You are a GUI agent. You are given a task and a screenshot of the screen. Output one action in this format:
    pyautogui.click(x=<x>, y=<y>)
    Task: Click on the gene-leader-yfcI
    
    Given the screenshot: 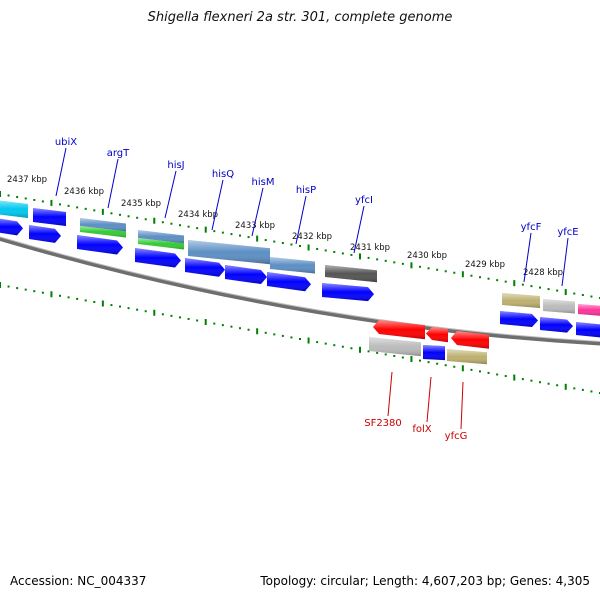 What is the action you would take?
    pyautogui.click(x=359, y=229)
    